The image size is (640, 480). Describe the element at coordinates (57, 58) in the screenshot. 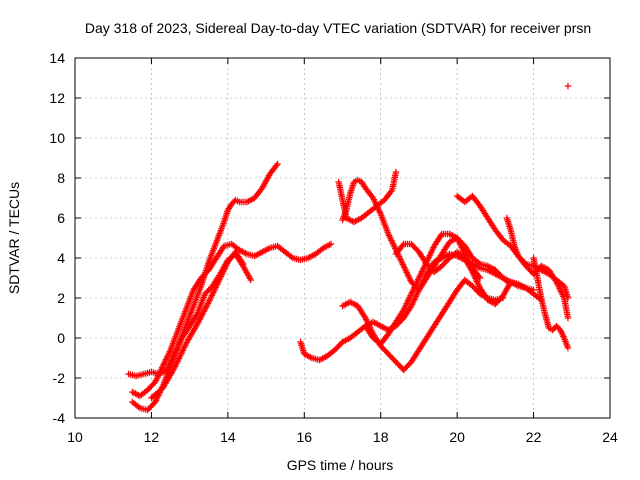

I see `y-tick-label: 14` at that location.